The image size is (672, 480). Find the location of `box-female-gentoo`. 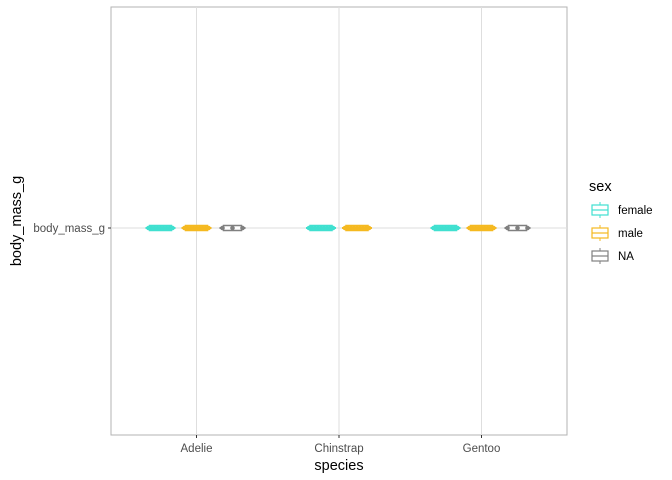

box-female-gentoo is located at coordinates (445, 228).